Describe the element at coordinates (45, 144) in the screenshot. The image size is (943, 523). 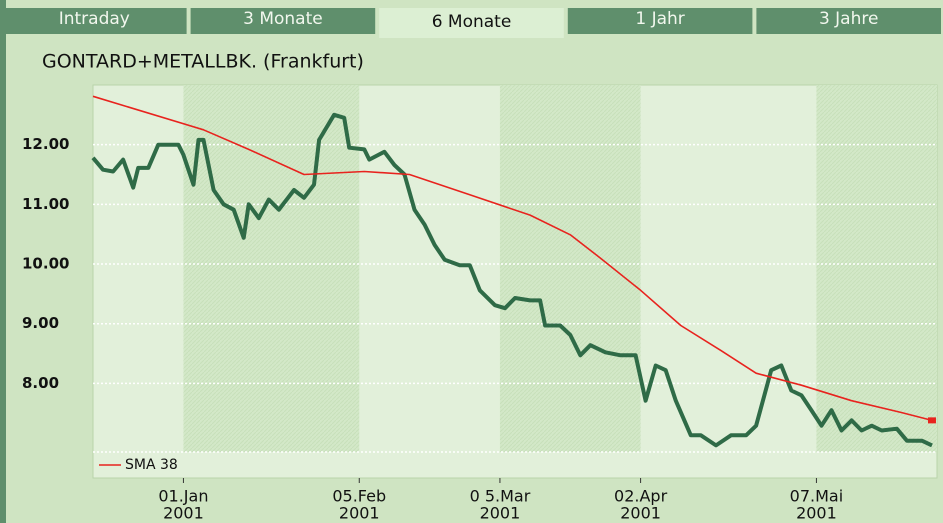
I see `y-tick-label: 12.00` at that location.